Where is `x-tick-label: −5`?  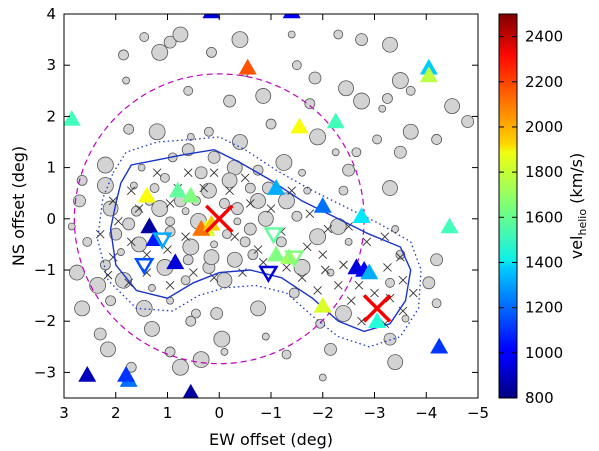
x-tick-label: −5 is located at coordinates (478, 413).